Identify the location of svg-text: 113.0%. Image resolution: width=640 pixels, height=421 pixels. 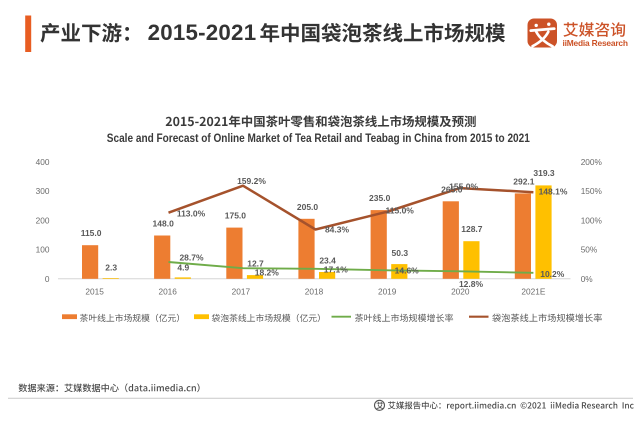
(191, 213).